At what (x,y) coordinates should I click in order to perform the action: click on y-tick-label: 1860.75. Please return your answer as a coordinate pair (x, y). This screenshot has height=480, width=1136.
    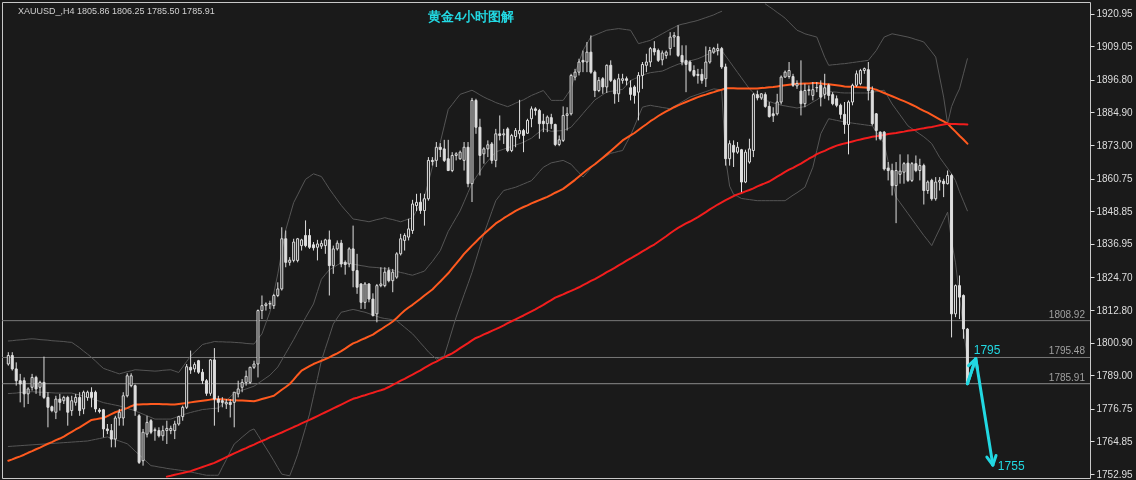
    Looking at the image, I should click on (1115, 179).